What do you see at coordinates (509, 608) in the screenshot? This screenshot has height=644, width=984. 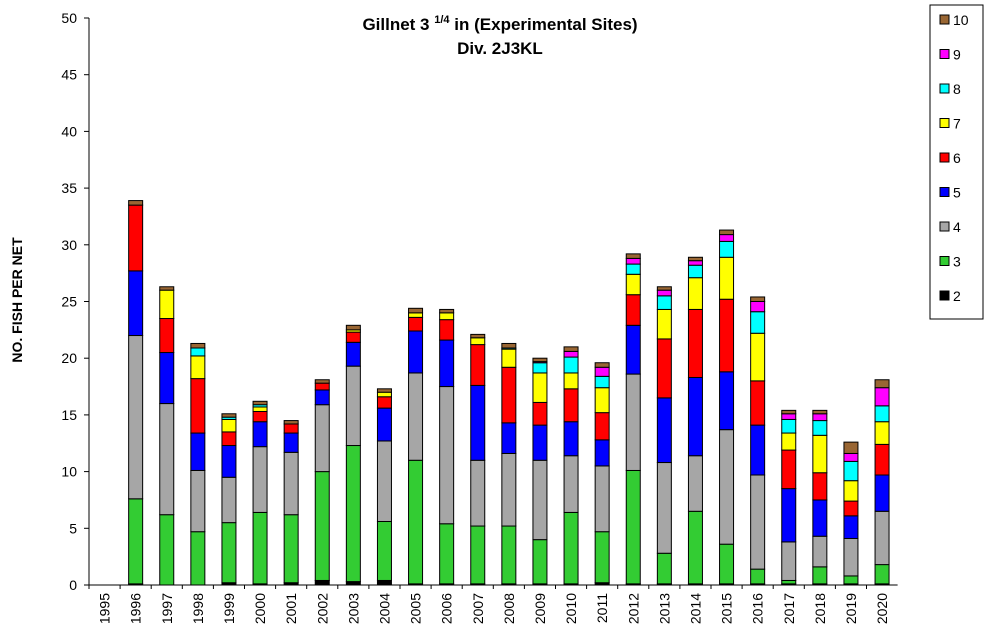 I see `x-tick-label: 2008` at bounding box center [509, 608].